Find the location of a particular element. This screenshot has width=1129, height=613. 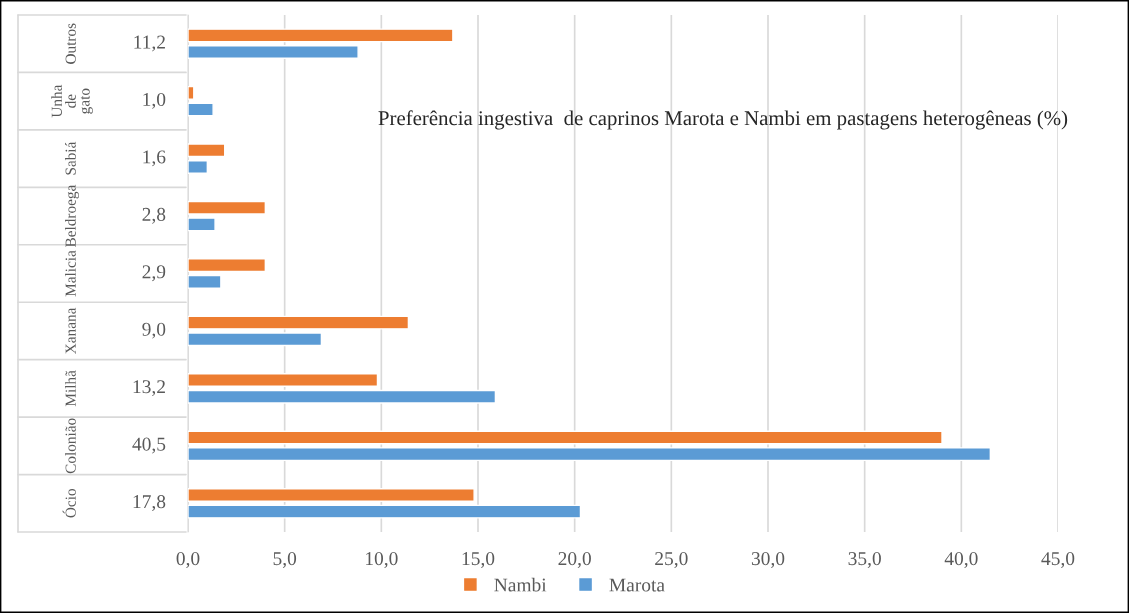

y-tick-label: Outros is located at coordinates (70, 43).